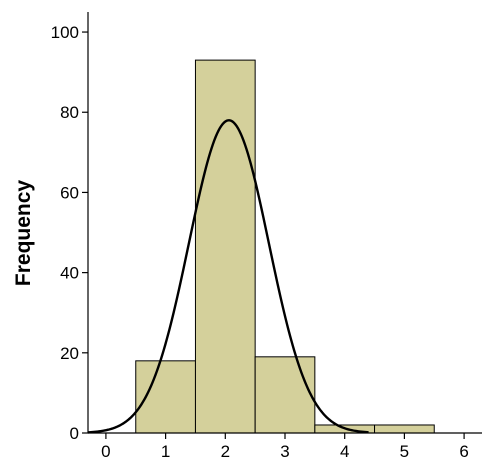 Image resolution: width=482 pixels, height=466 pixels. What do you see at coordinates (69, 353) in the screenshot?
I see `y-tick-label: 20` at bounding box center [69, 353].